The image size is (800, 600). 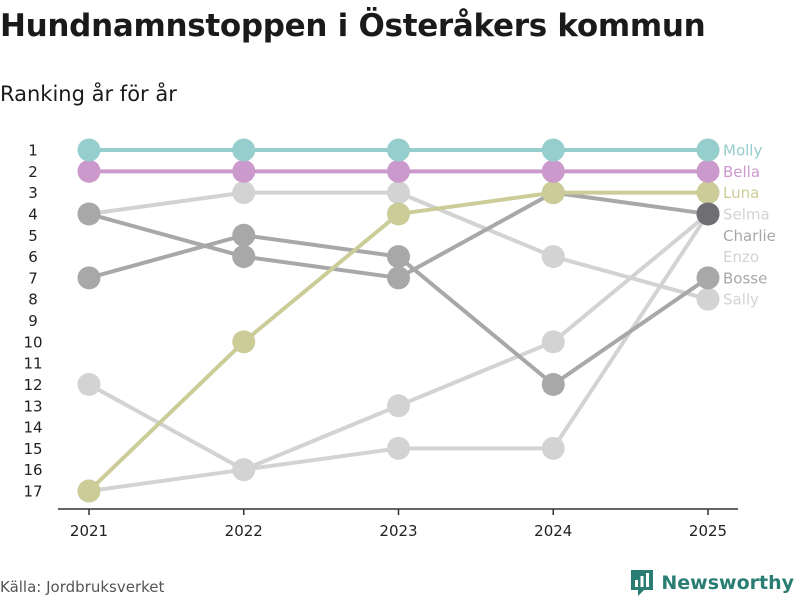 I want to click on data-point-molly-2022, so click(x=244, y=150).